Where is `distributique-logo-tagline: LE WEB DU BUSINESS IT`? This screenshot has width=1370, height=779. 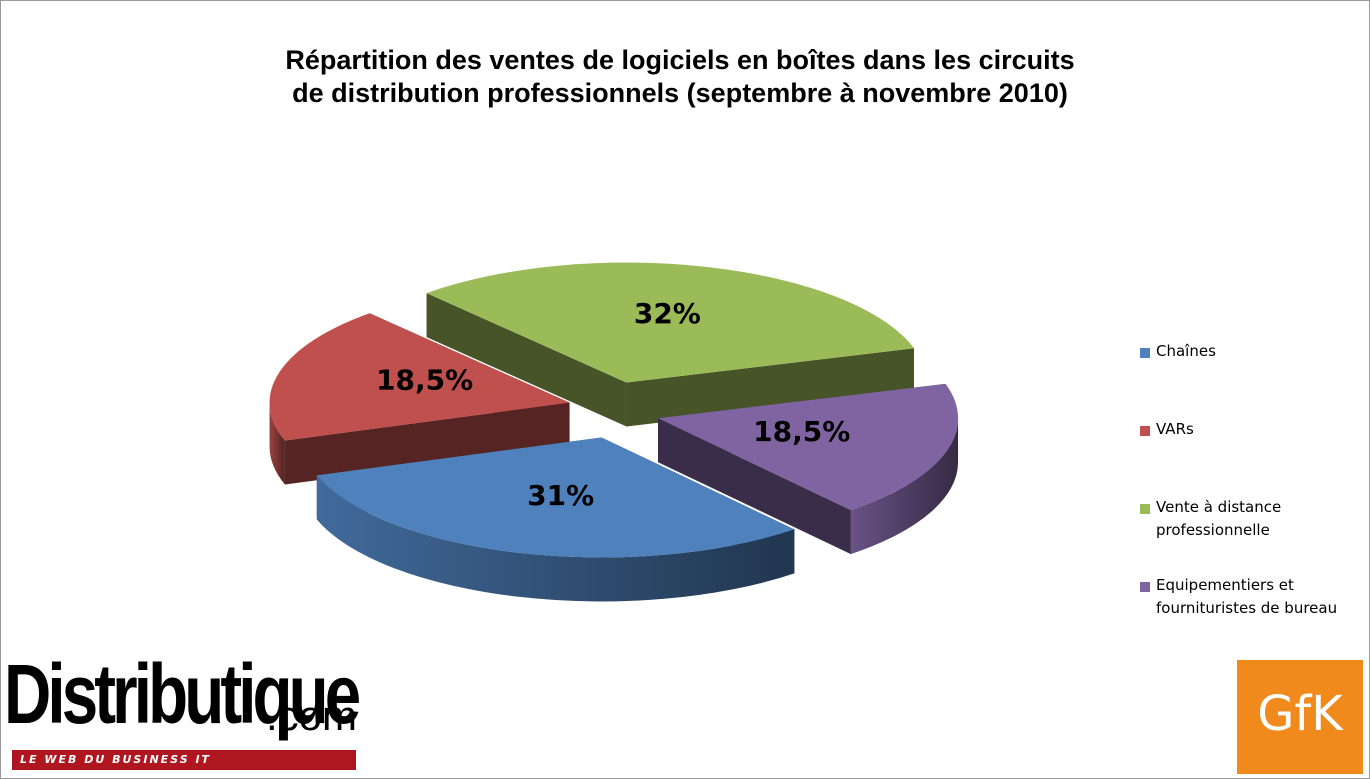
distributique-logo-tagline: LE WEB DU BUSINESS IT is located at coordinates (116, 759).